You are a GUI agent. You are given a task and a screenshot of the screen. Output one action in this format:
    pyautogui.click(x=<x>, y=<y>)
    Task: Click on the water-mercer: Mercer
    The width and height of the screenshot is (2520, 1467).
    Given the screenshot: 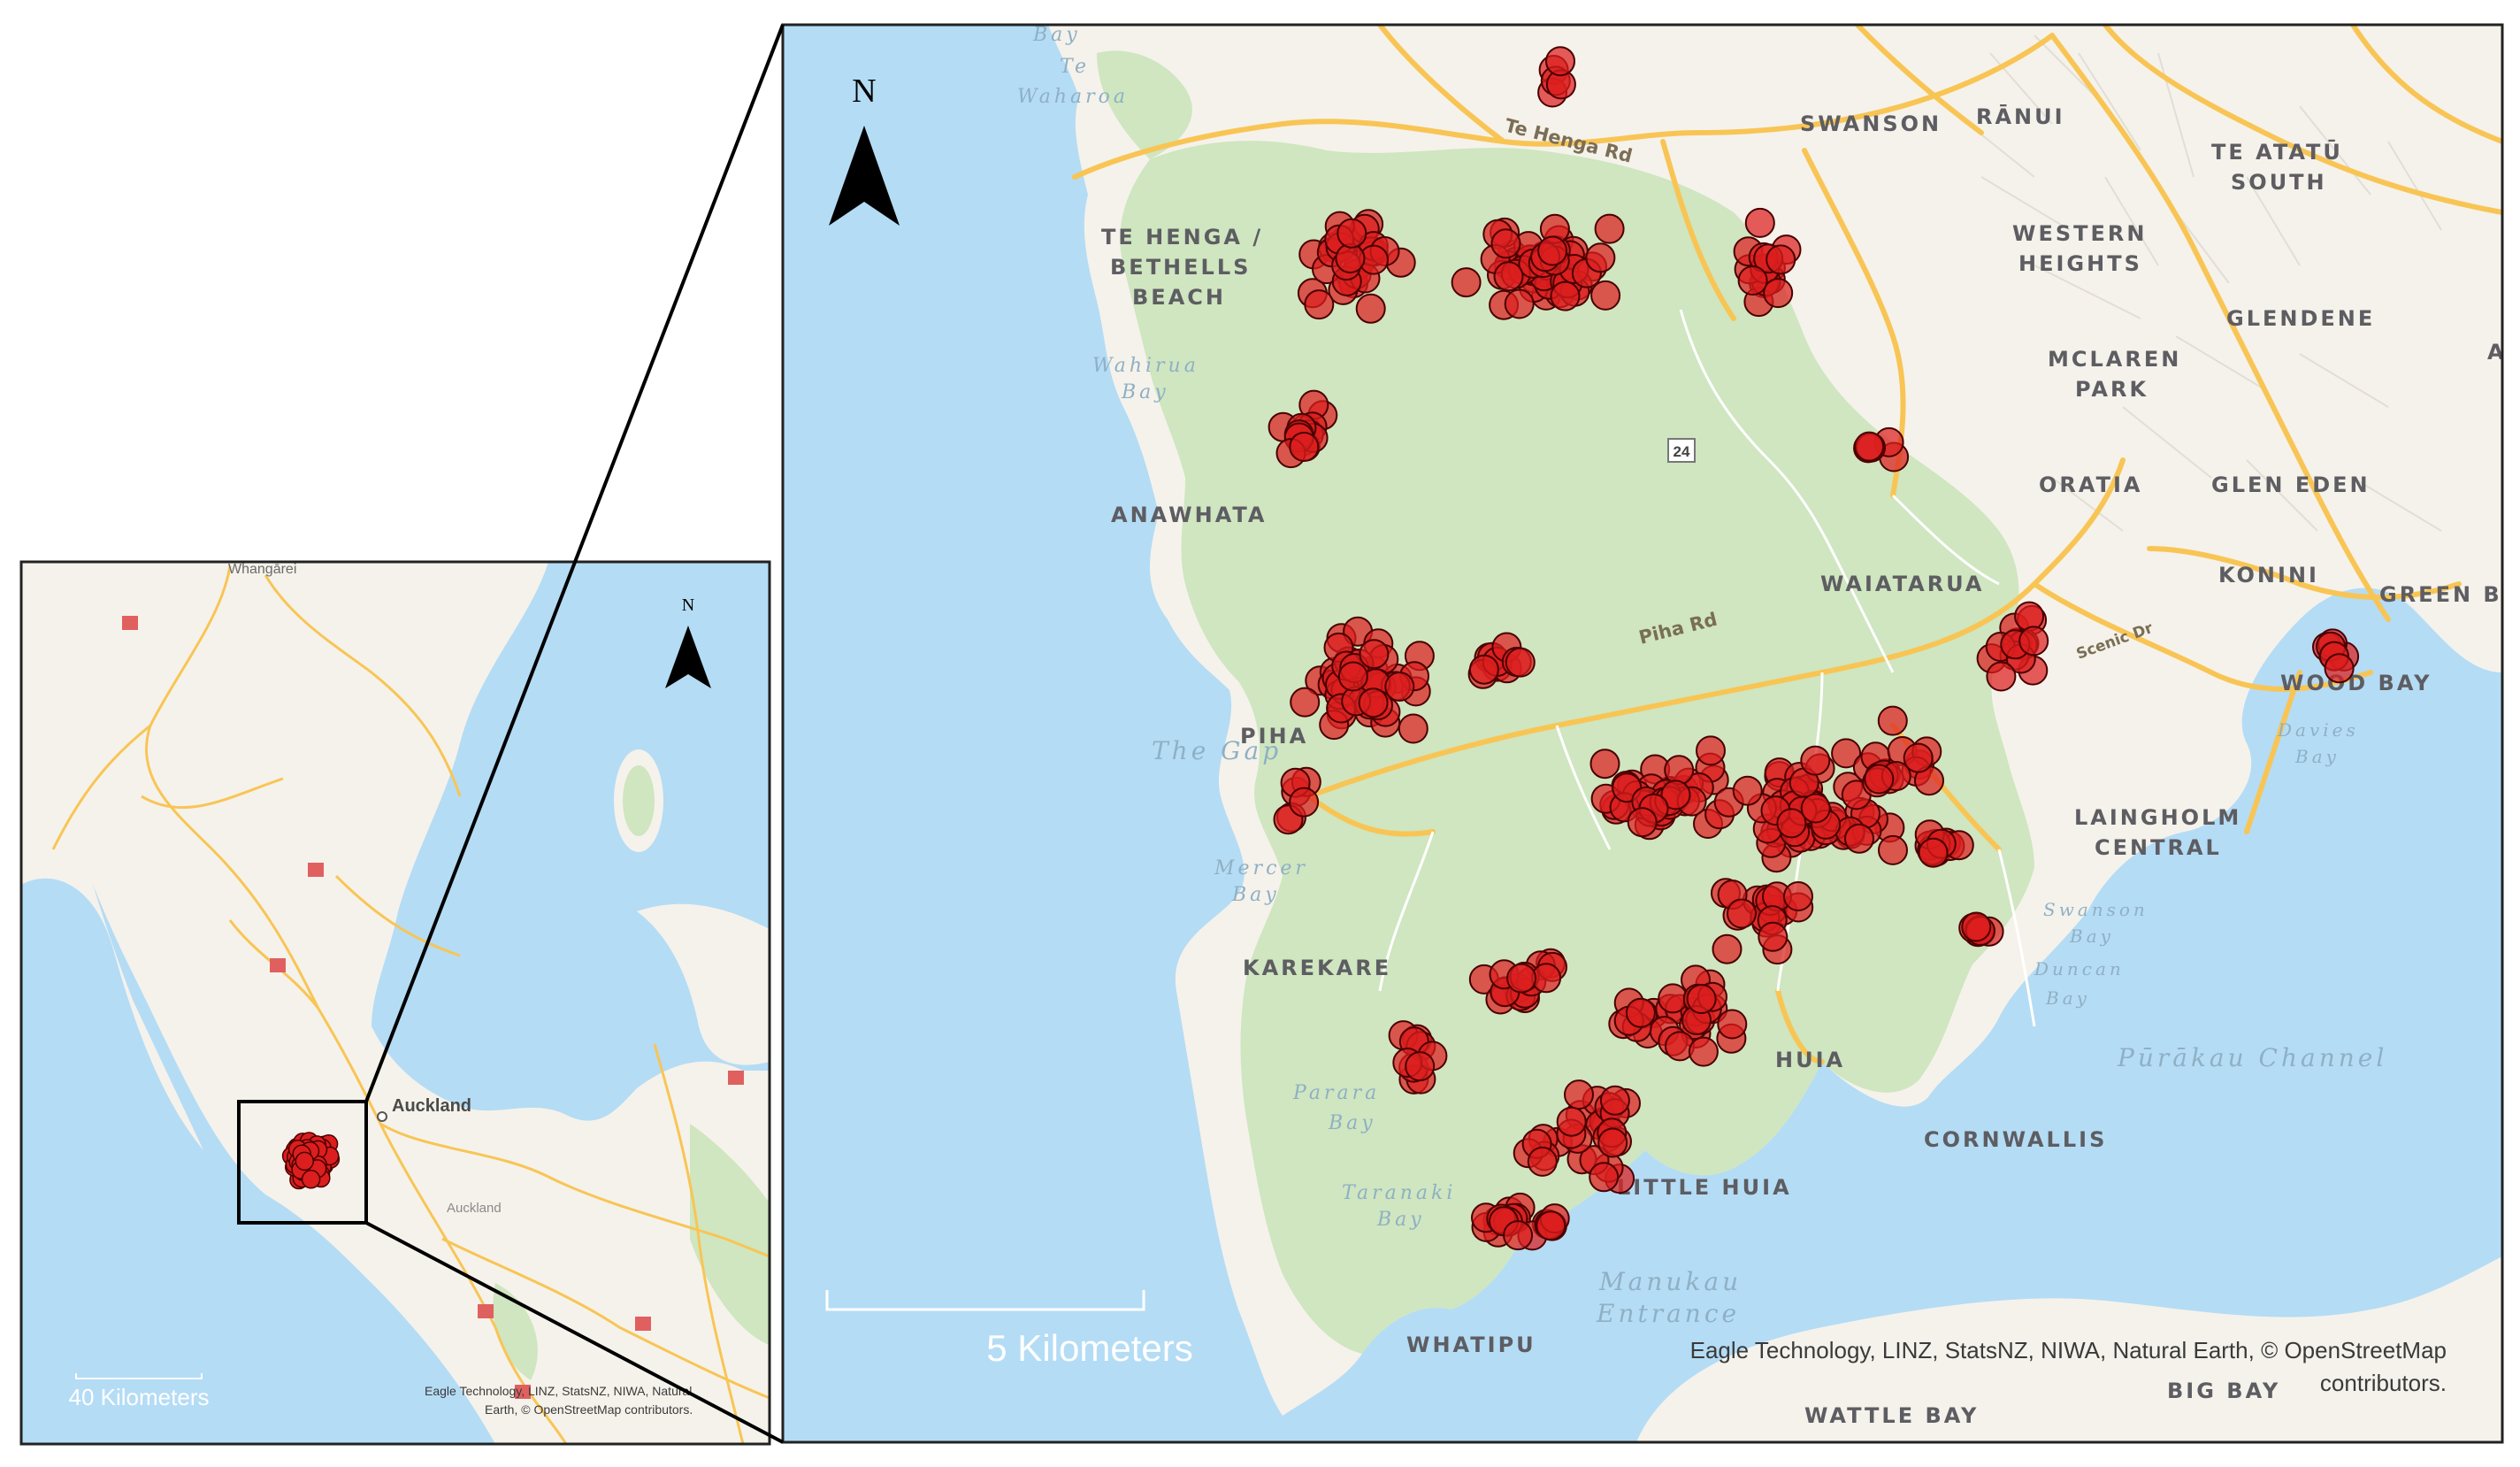 What is the action you would take?
    pyautogui.click(x=1261, y=868)
    